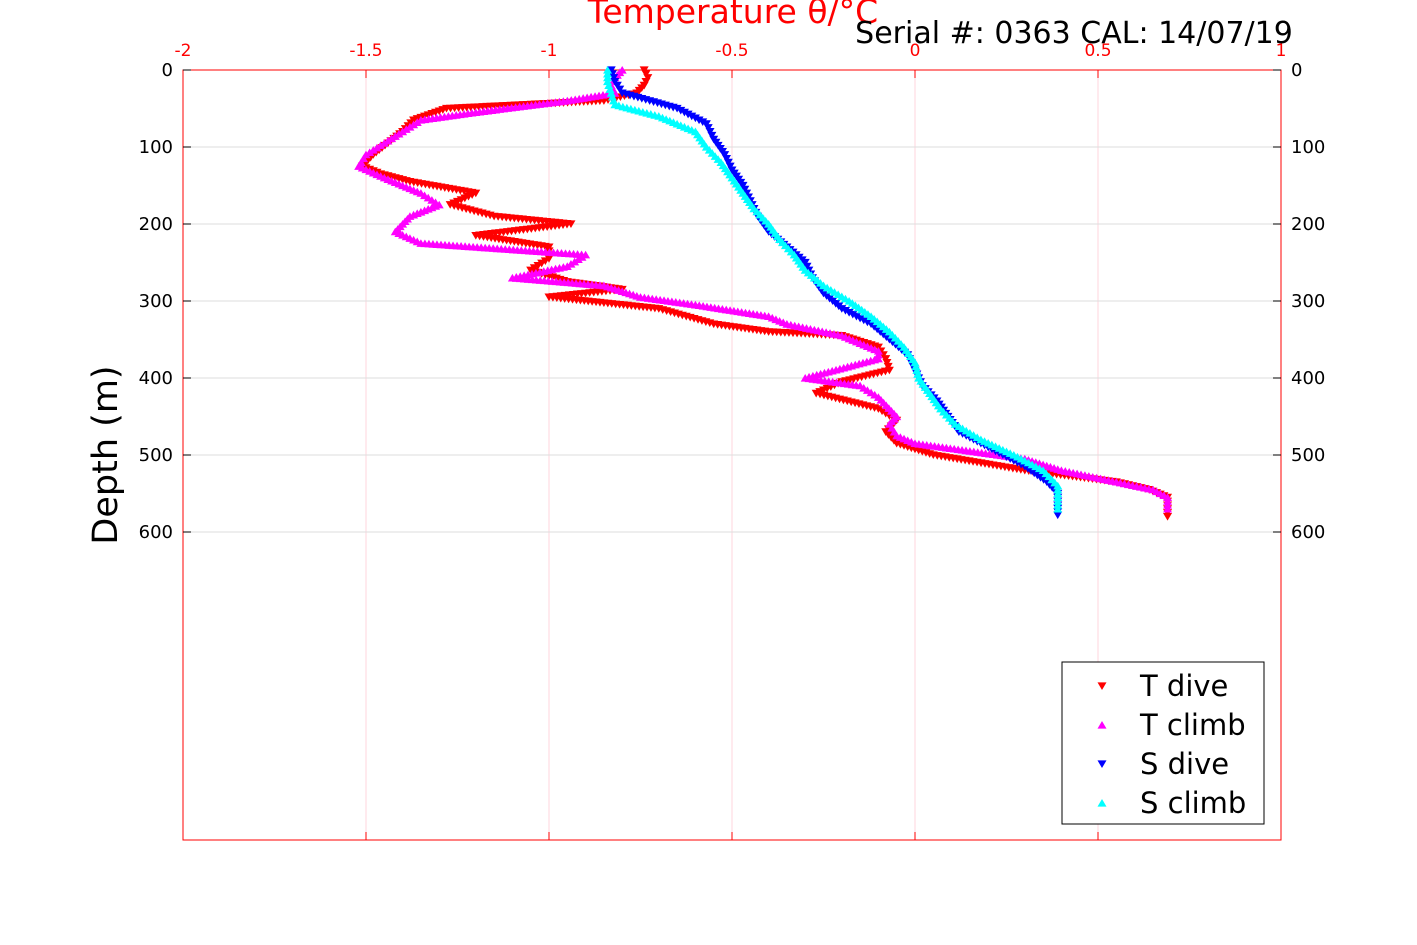 The image size is (1417, 945). Describe the element at coordinates (1308, 455) in the screenshot. I see `y-tick-label-right: 500` at that location.